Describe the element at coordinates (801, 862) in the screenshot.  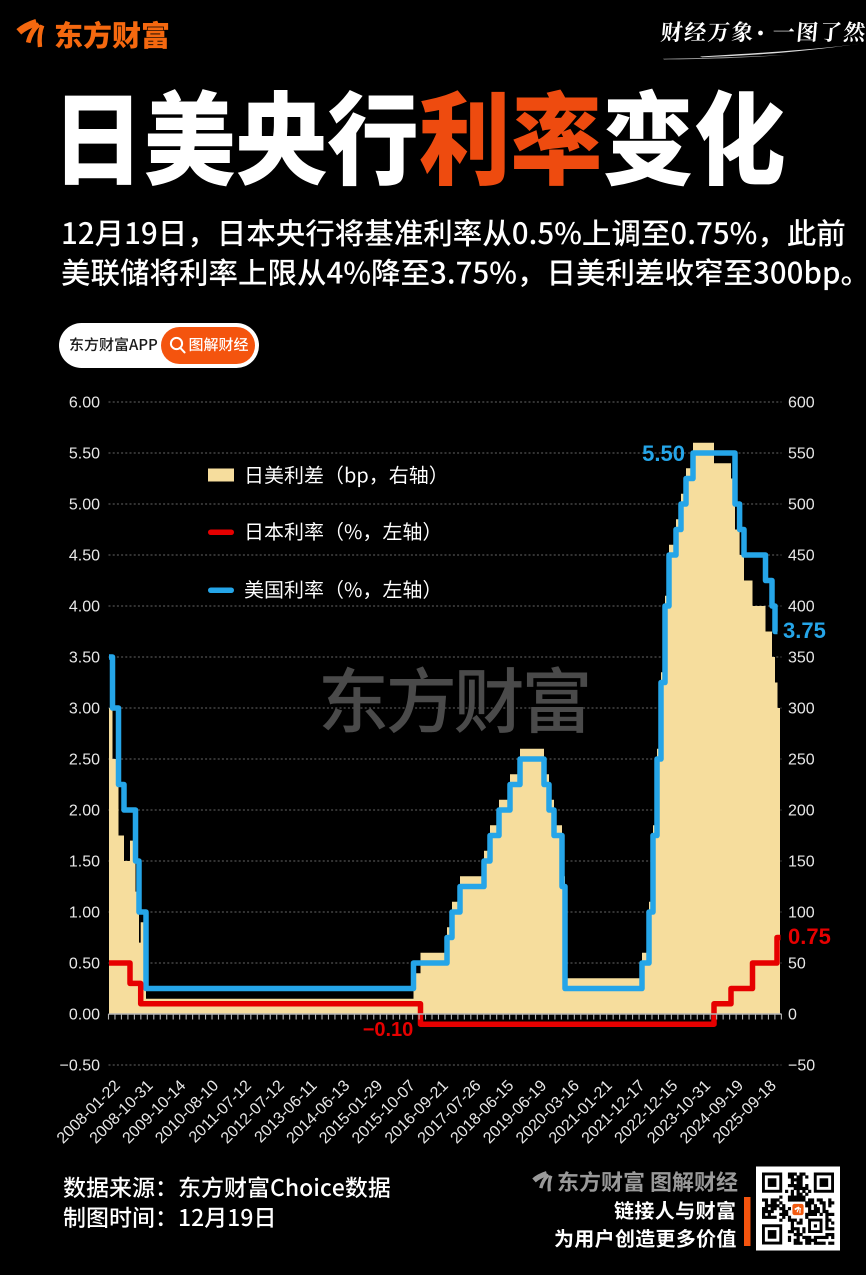
I see `svg-text: 150` at that location.